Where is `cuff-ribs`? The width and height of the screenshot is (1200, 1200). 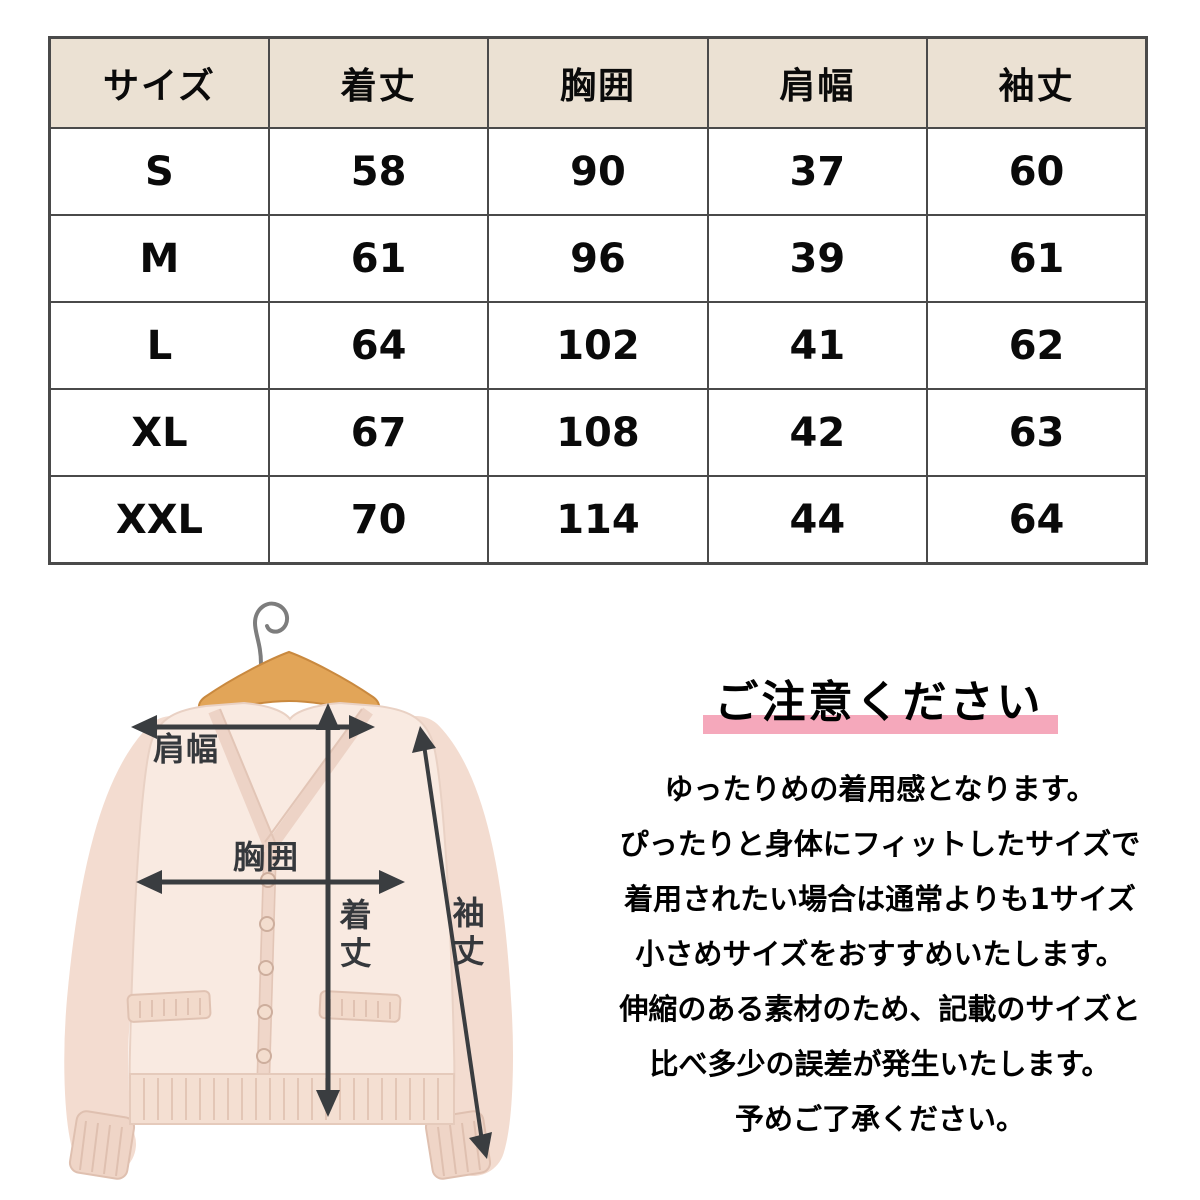
cuff-ribs is located at coordinates (280, 1148).